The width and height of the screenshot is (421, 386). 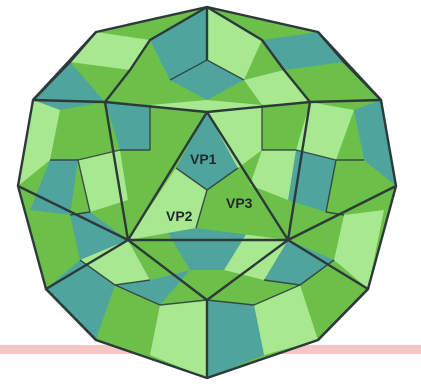 What do you see at coordinates (203, 159) in the screenshot?
I see `vp1-label: VP1` at bounding box center [203, 159].